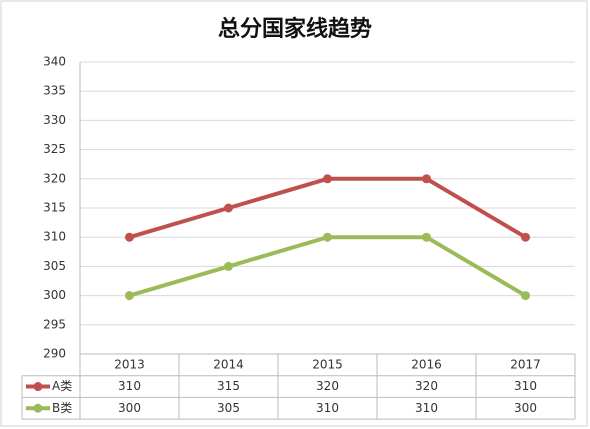  Describe the element at coordinates (54, 324) in the screenshot. I see `y-tick-label: 295` at that location.